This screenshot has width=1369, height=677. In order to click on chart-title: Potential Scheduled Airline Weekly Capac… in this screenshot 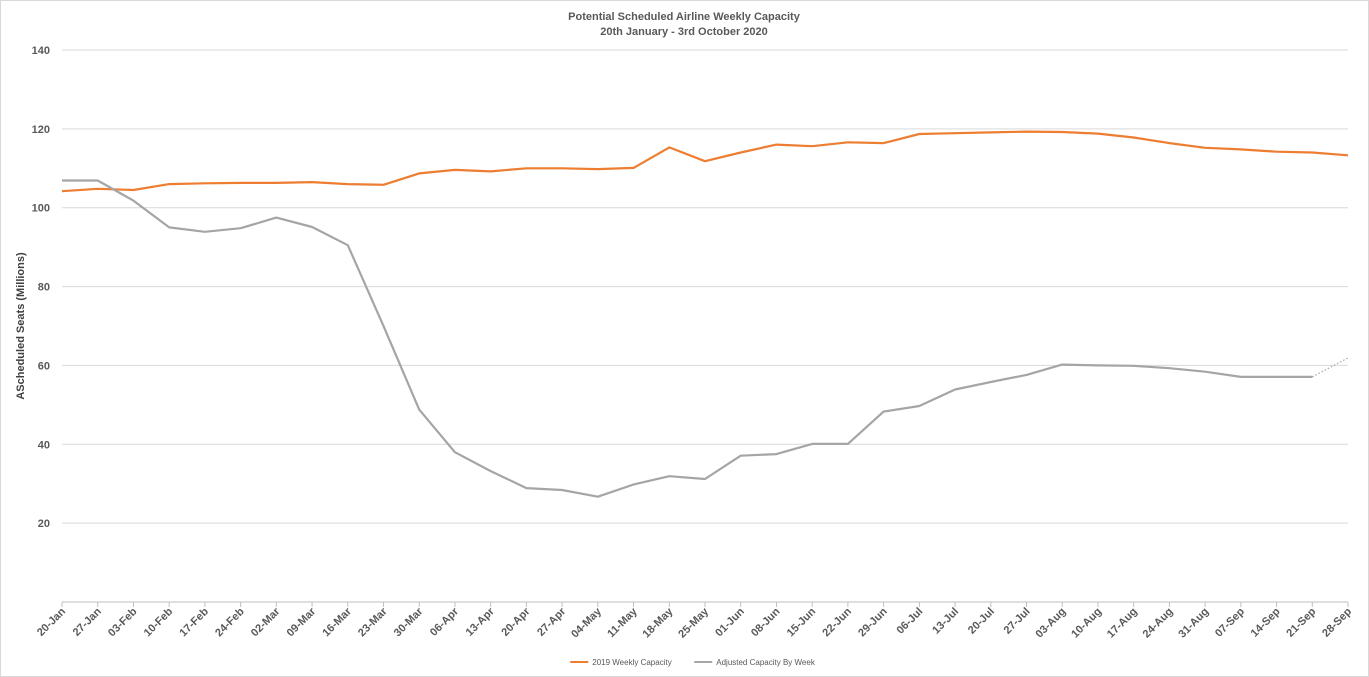, I will do `click(684, 17)`.